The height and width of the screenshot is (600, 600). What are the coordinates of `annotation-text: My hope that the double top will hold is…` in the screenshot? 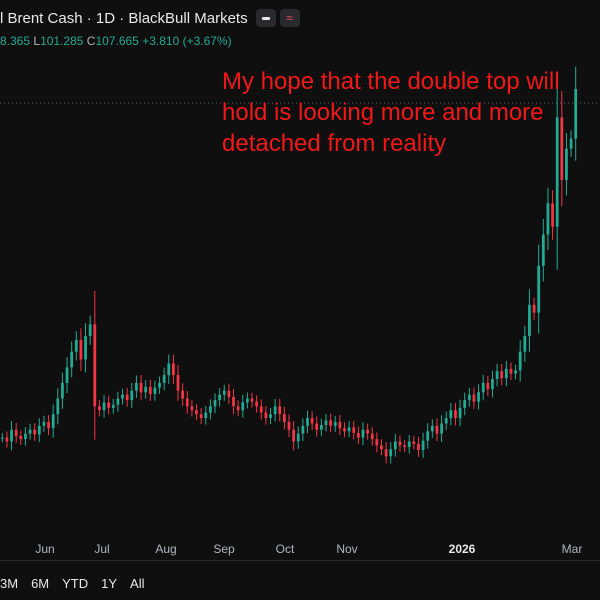 It's located at (391, 112).